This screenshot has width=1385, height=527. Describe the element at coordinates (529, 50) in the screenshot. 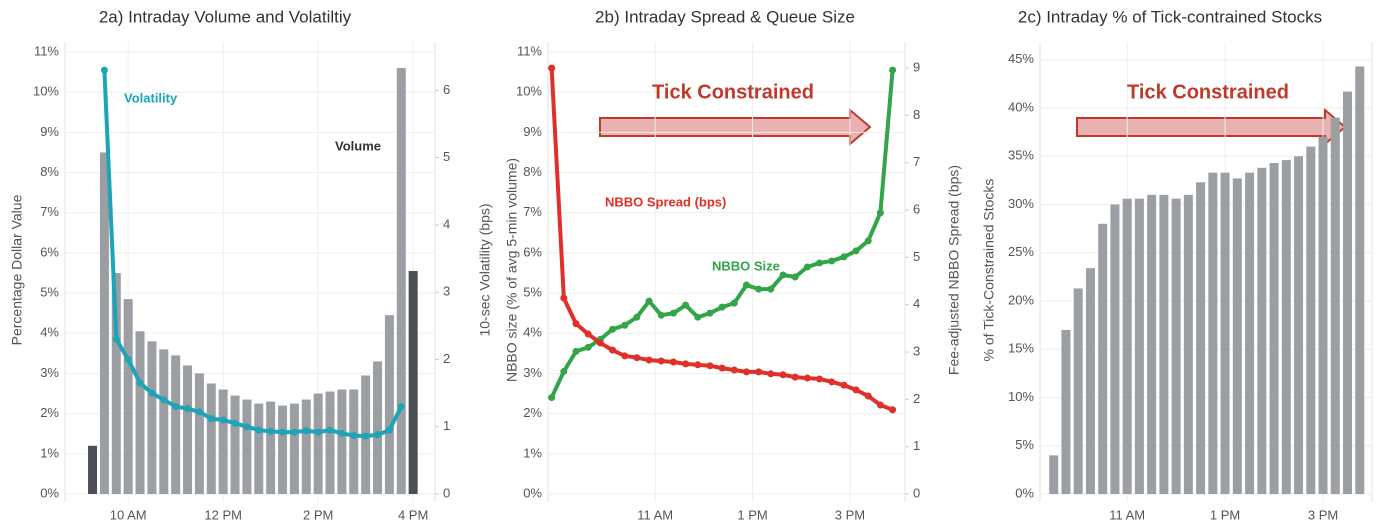

I see `y-tick-label: 11%` at that location.